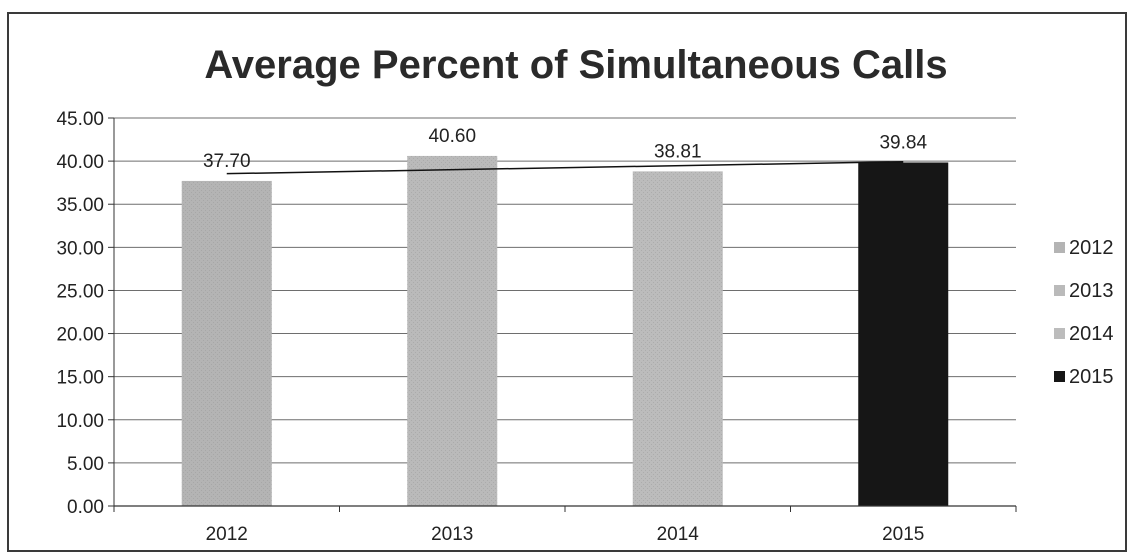  What do you see at coordinates (1091, 291) in the screenshot?
I see `legend-label-2013: 2013` at bounding box center [1091, 291].